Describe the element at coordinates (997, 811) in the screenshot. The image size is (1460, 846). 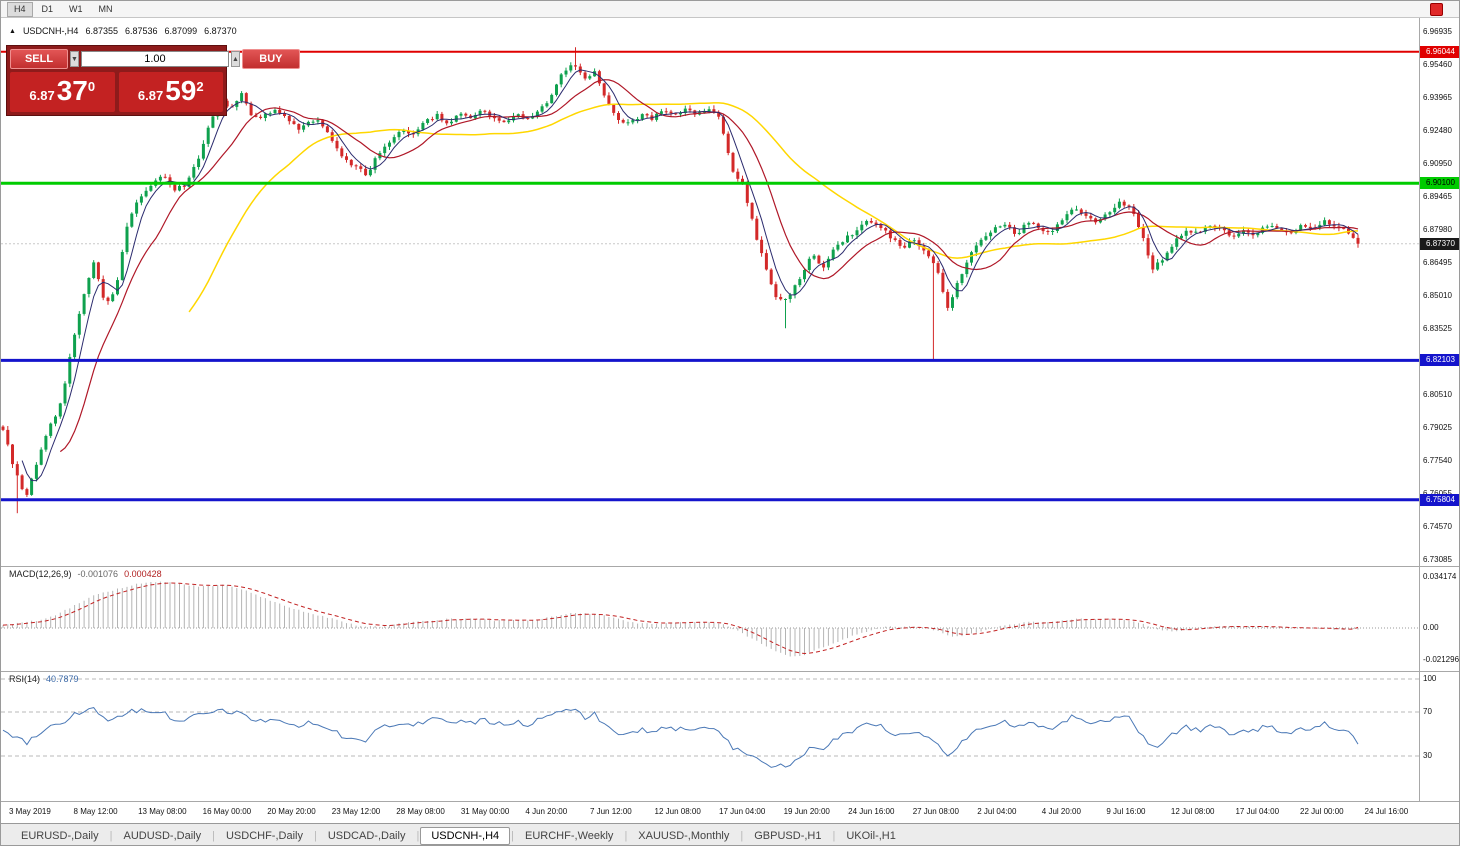
I see `time-axis-label: 2 Jul 04:00` at that location.